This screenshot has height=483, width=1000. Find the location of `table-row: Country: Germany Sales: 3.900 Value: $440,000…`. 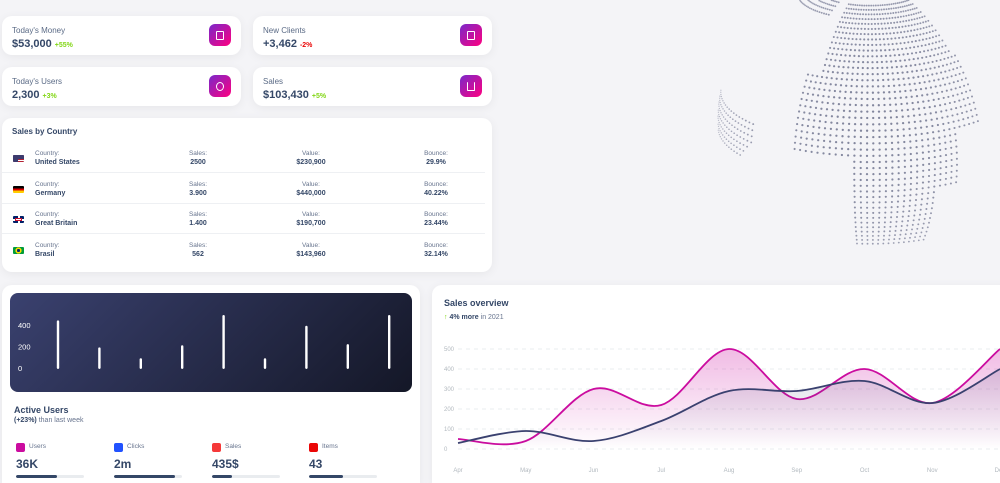

table-row: Country: Germany Sales: 3.900 Value: $440,000… is located at coordinates (243, 189).